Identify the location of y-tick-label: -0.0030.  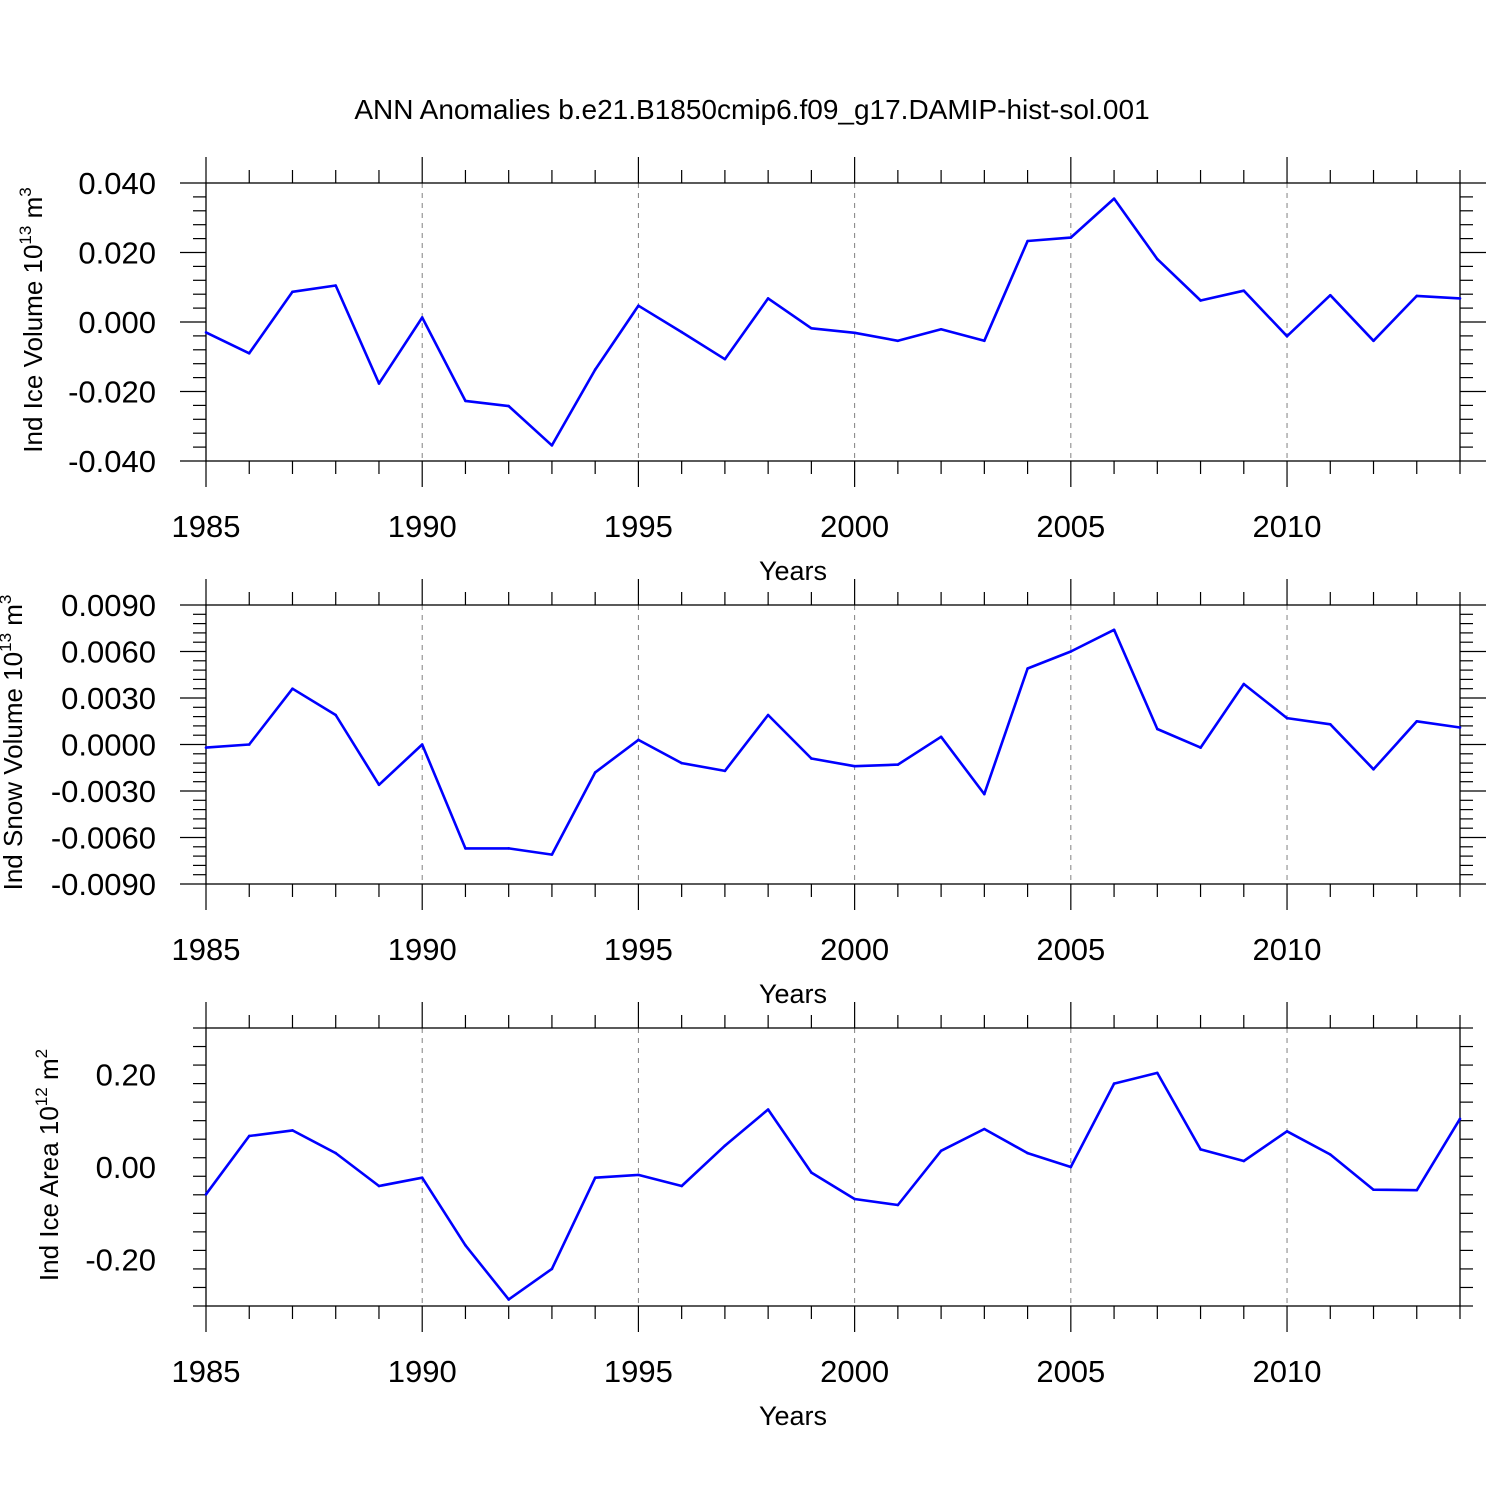
(103, 791).